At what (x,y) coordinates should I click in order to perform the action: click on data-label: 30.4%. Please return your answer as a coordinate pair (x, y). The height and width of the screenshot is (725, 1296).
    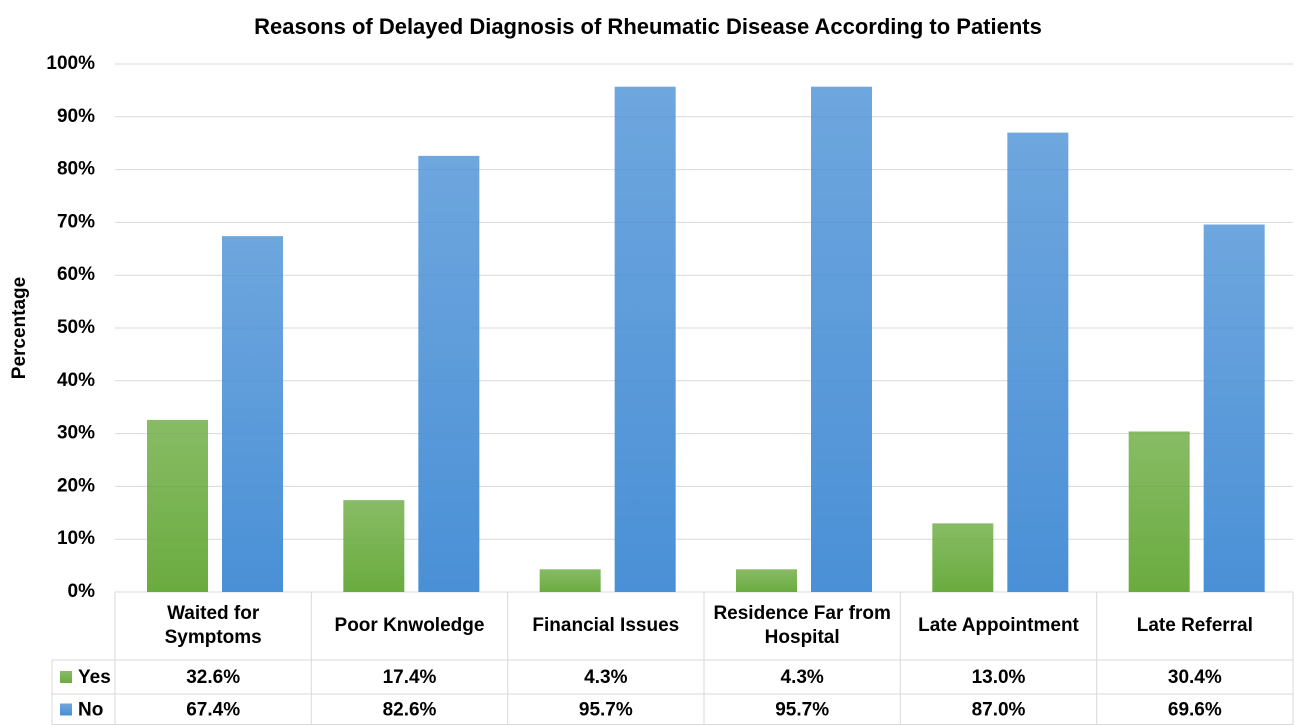
    Looking at the image, I should click on (1195, 677).